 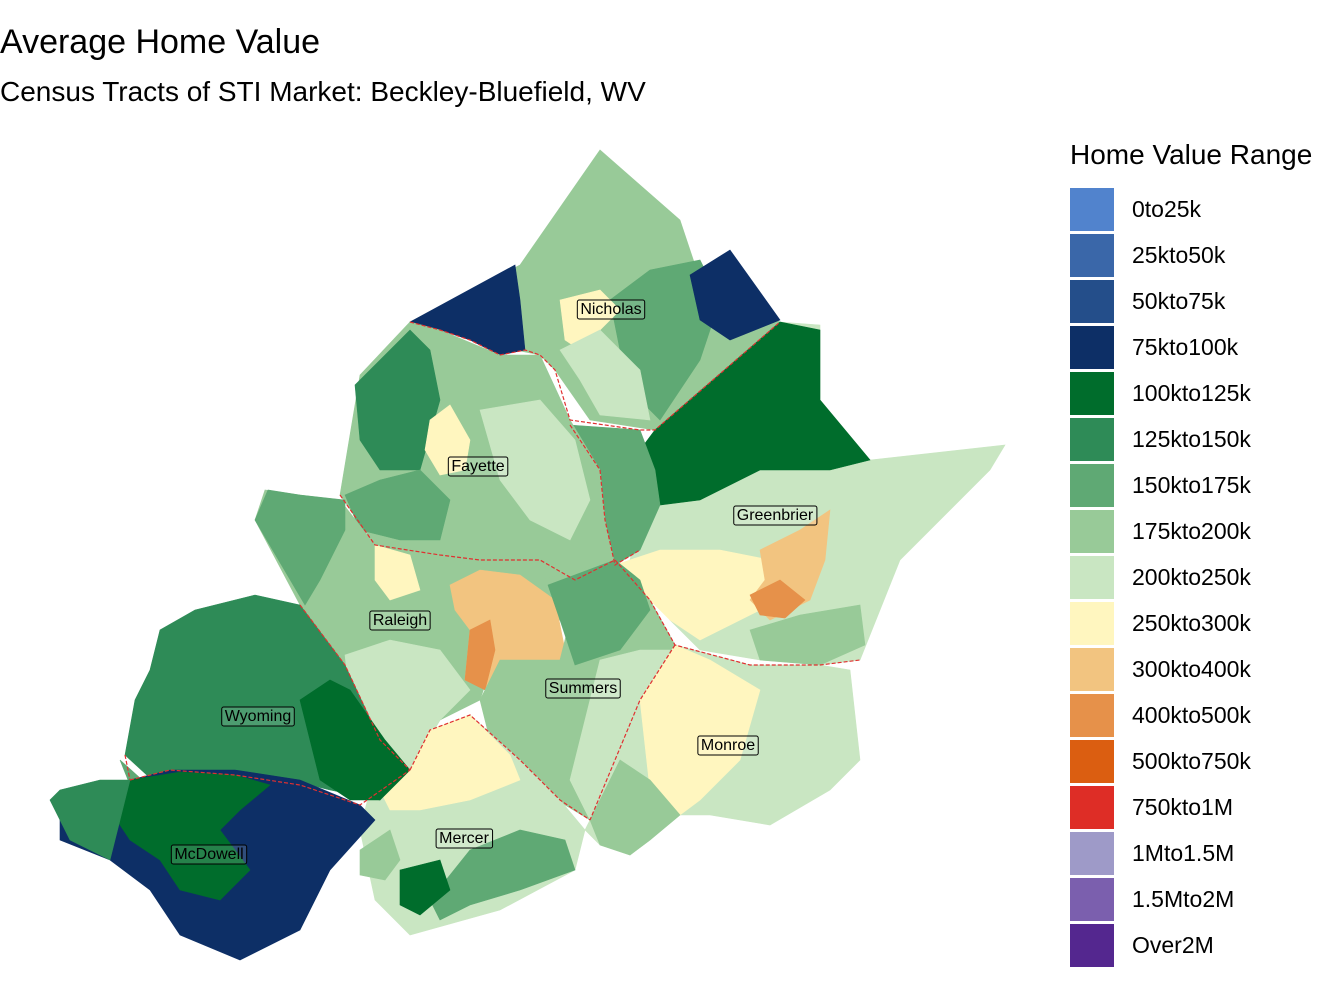 I want to click on legend-item: 150kto175k, so click(x=1207, y=485).